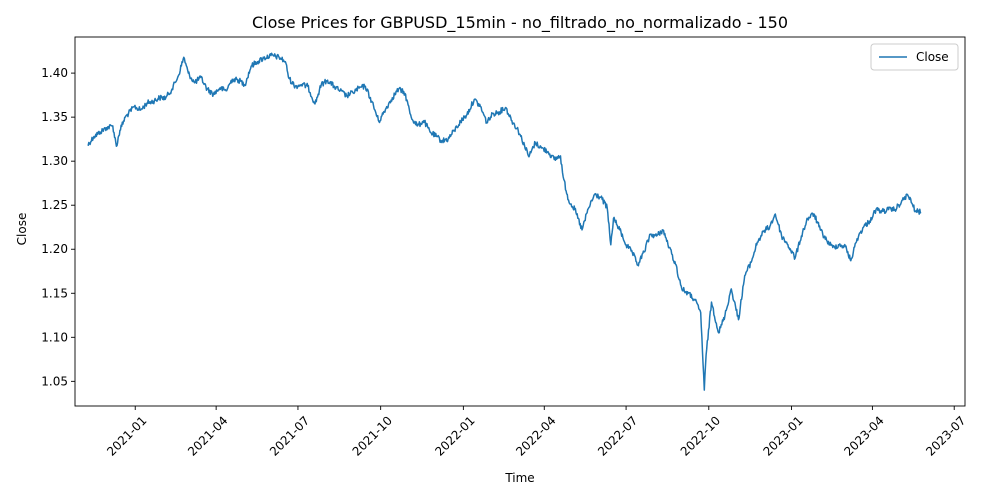 This screenshot has height=500, width=1000. What do you see at coordinates (54, 249) in the screenshot?
I see `y-tick-label: 1.20` at bounding box center [54, 249].